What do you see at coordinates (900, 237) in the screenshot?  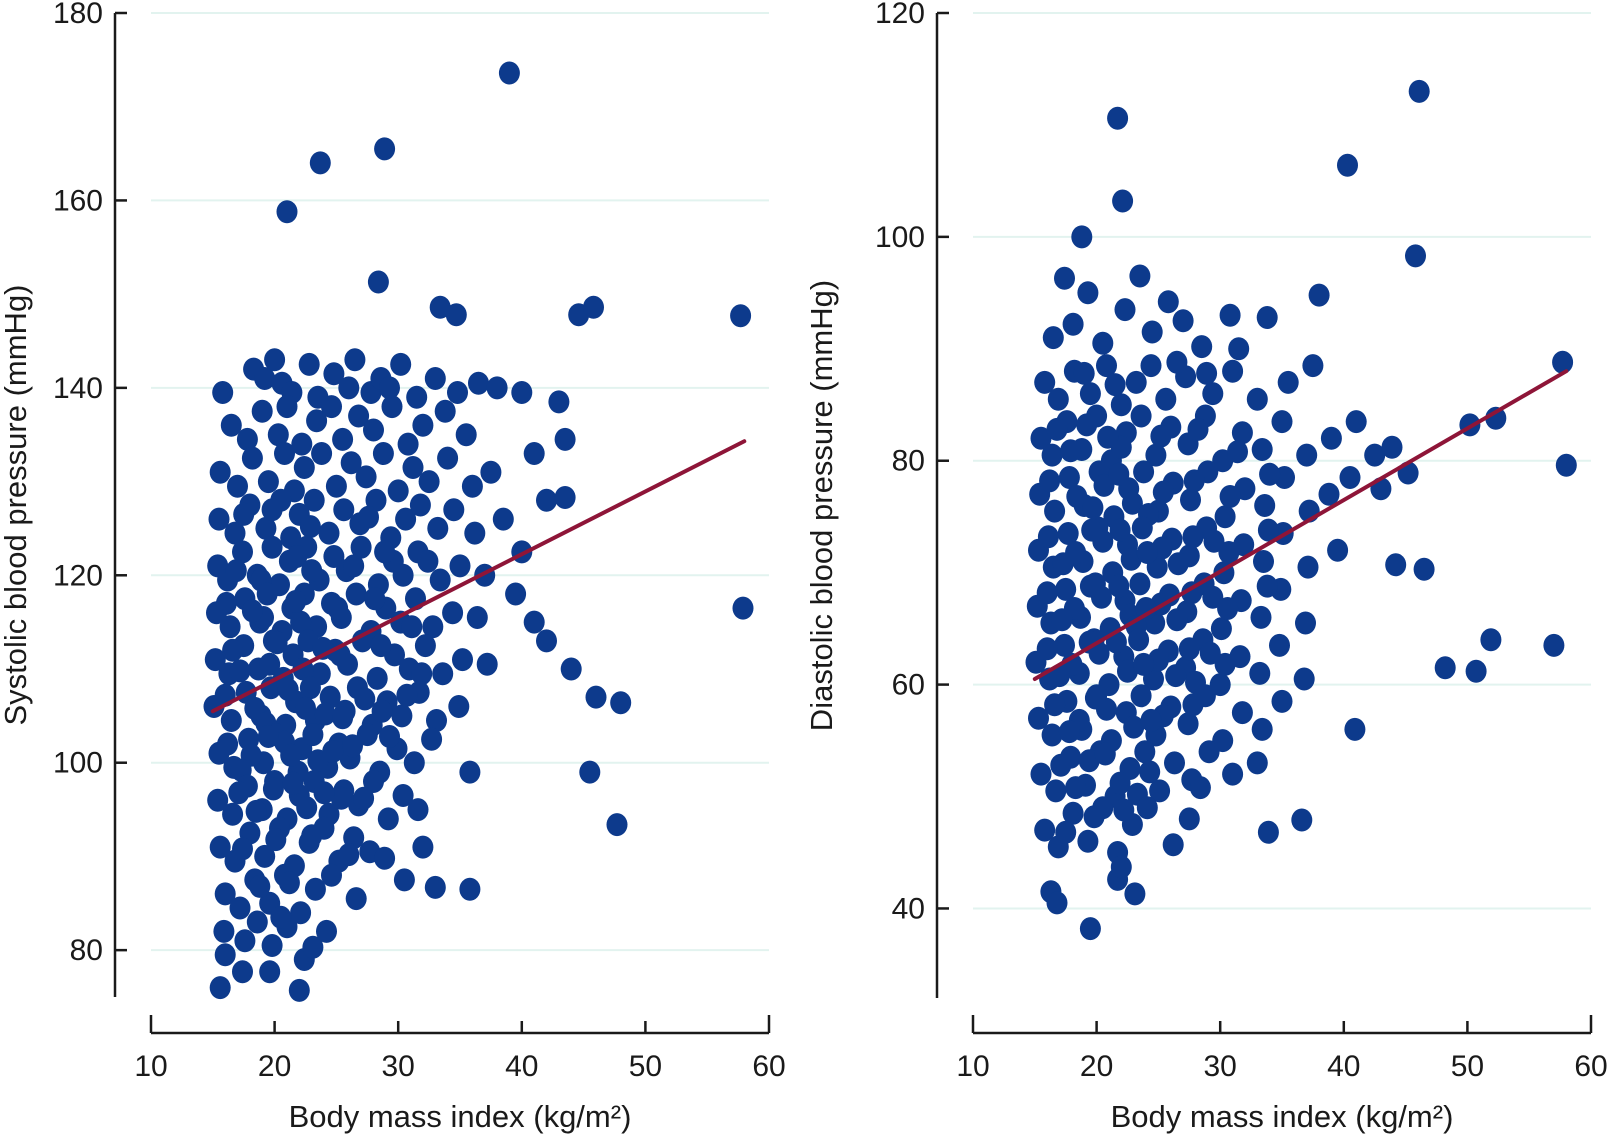 I see `y-tick-label: 100` at bounding box center [900, 237].